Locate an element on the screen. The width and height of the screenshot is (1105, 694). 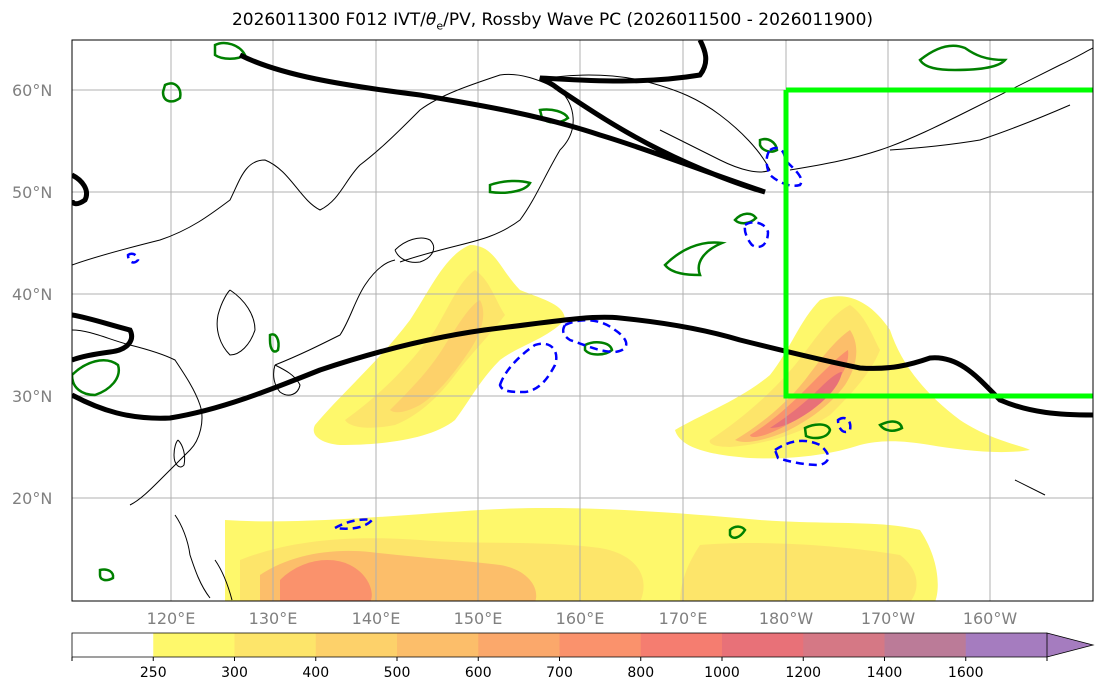
lat-label-40: 40°N is located at coordinates (32, 294).